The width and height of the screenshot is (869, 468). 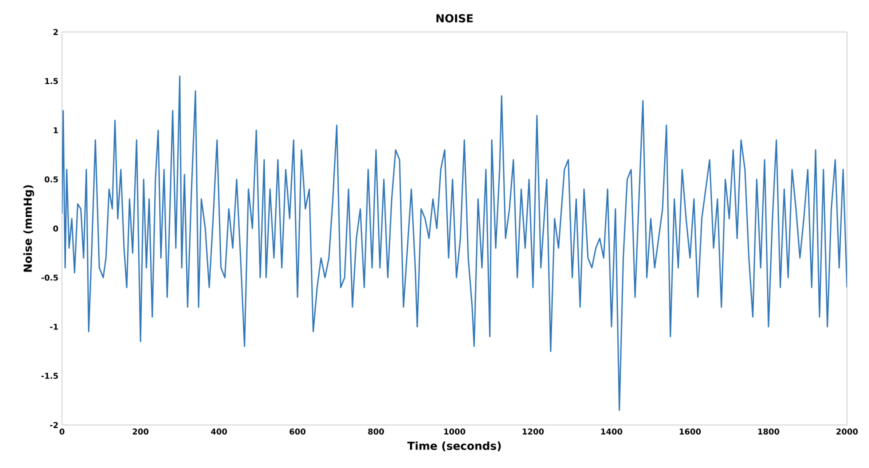 I want to click on y-tick-label: -0.5, so click(x=49, y=277).